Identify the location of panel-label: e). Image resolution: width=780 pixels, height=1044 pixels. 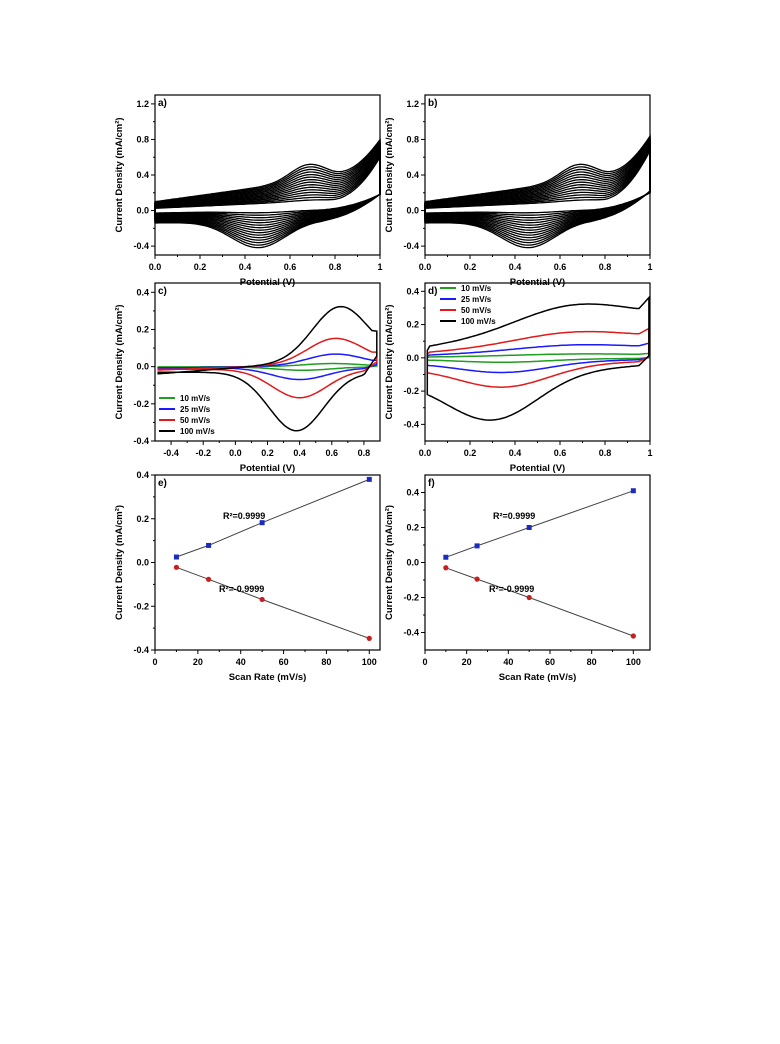
(162, 483).